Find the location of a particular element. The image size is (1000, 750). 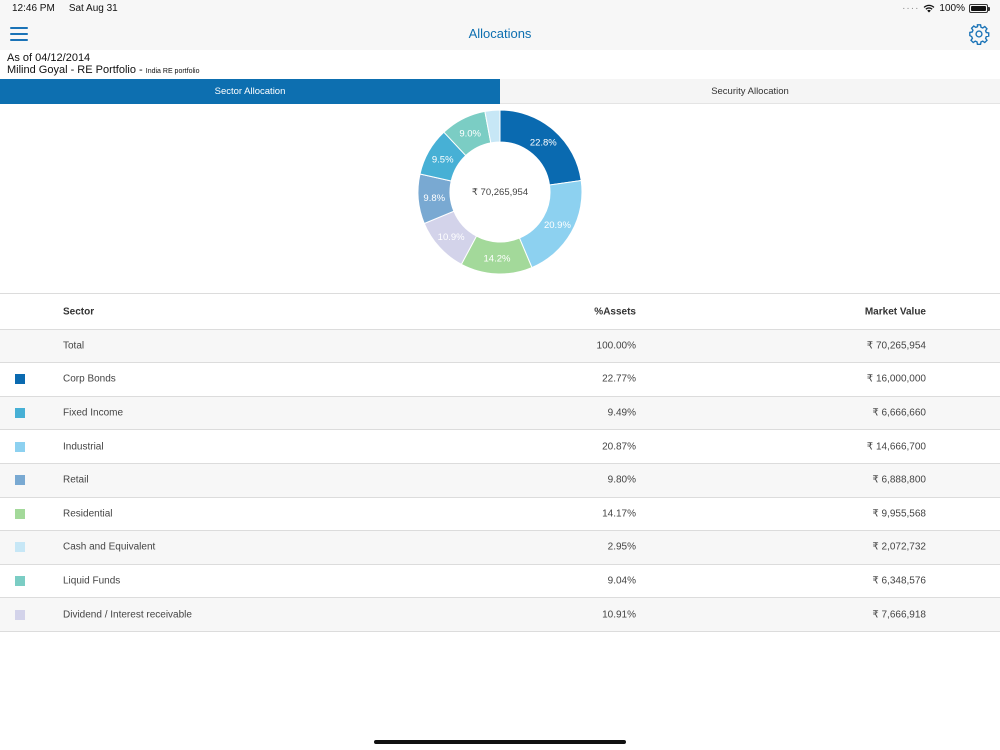

sector-market-value: ₹ 6,666,660 is located at coordinates (899, 413).